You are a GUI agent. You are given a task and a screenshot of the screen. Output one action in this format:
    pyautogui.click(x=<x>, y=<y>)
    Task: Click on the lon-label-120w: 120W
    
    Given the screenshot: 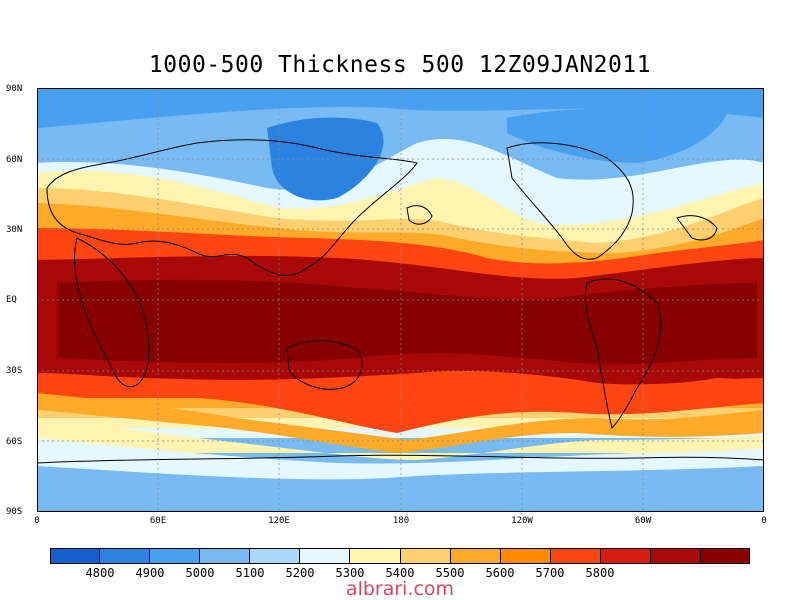 What is the action you would take?
    pyautogui.click(x=522, y=521)
    